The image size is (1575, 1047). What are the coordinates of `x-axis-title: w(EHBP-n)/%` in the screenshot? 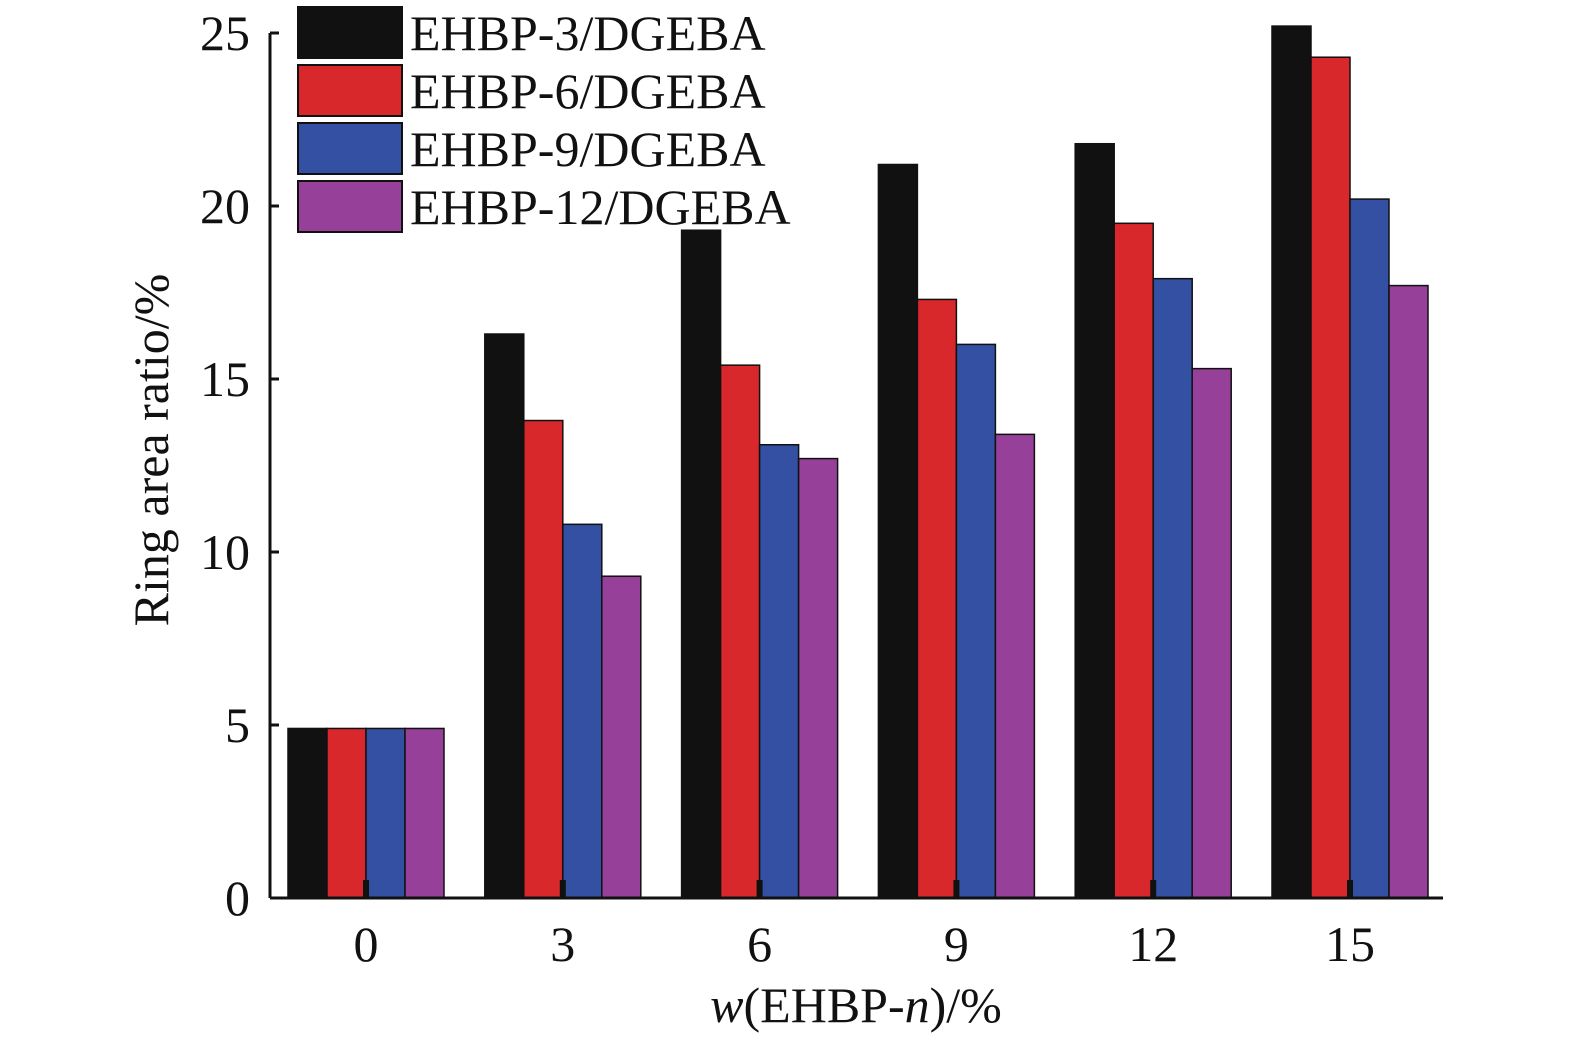 It's located at (856, 1005).